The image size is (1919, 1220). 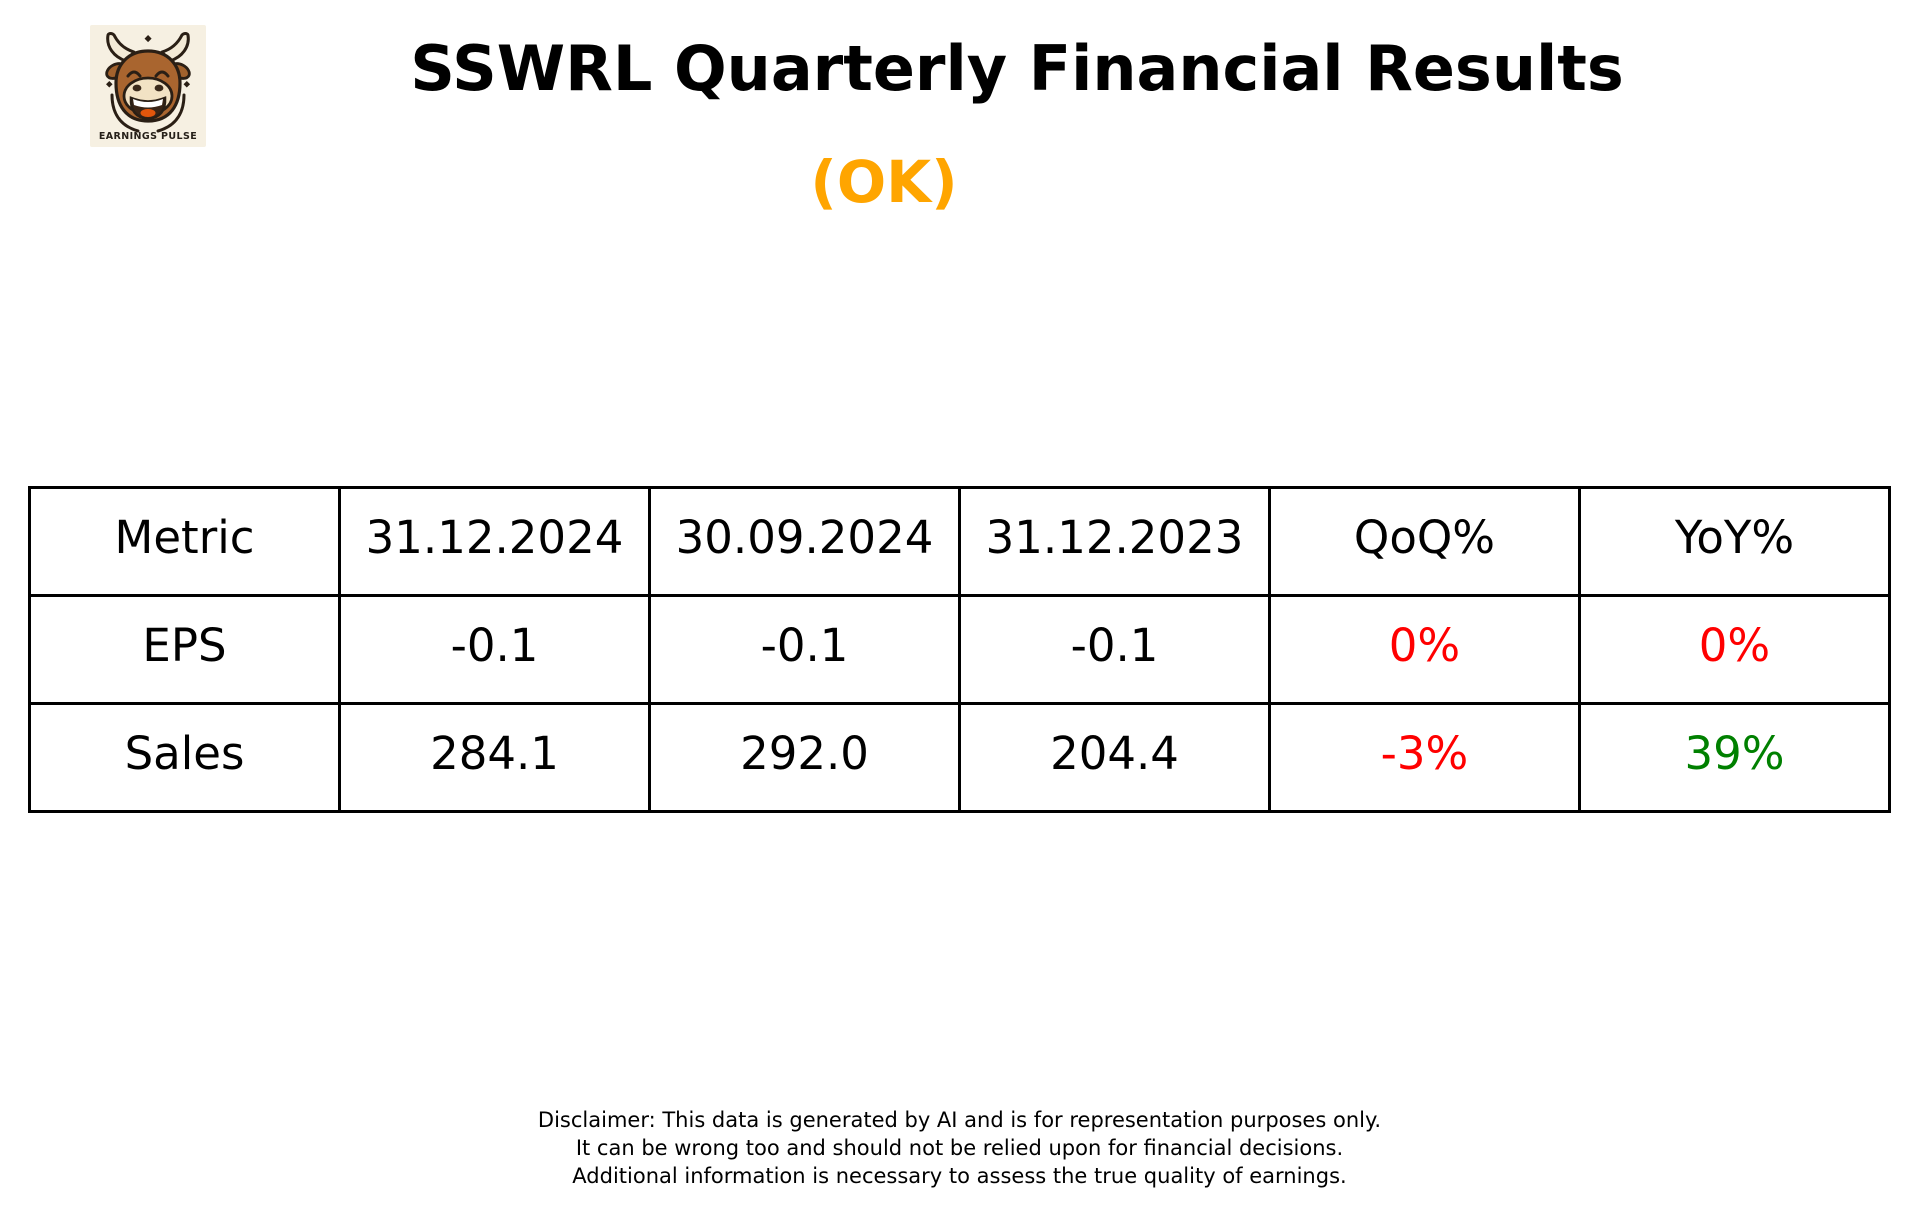 What do you see at coordinates (804, 649) in the screenshot?
I see `eps-value-prev-quarter: -0.1` at bounding box center [804, 649].